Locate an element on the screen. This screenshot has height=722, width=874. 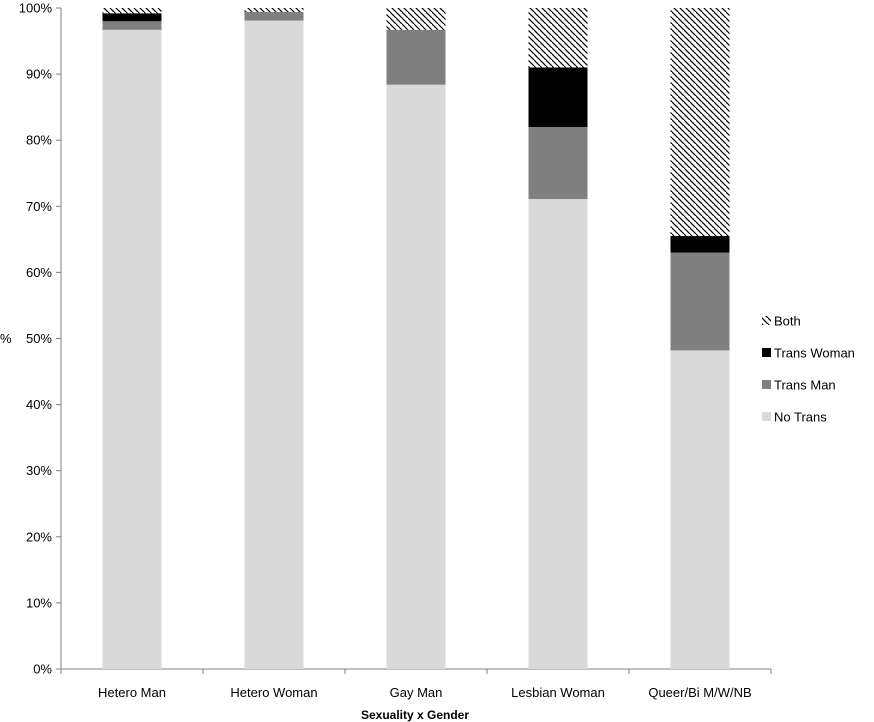
x-tick-label: Hetero Woman is located at coordinates (273, 692).